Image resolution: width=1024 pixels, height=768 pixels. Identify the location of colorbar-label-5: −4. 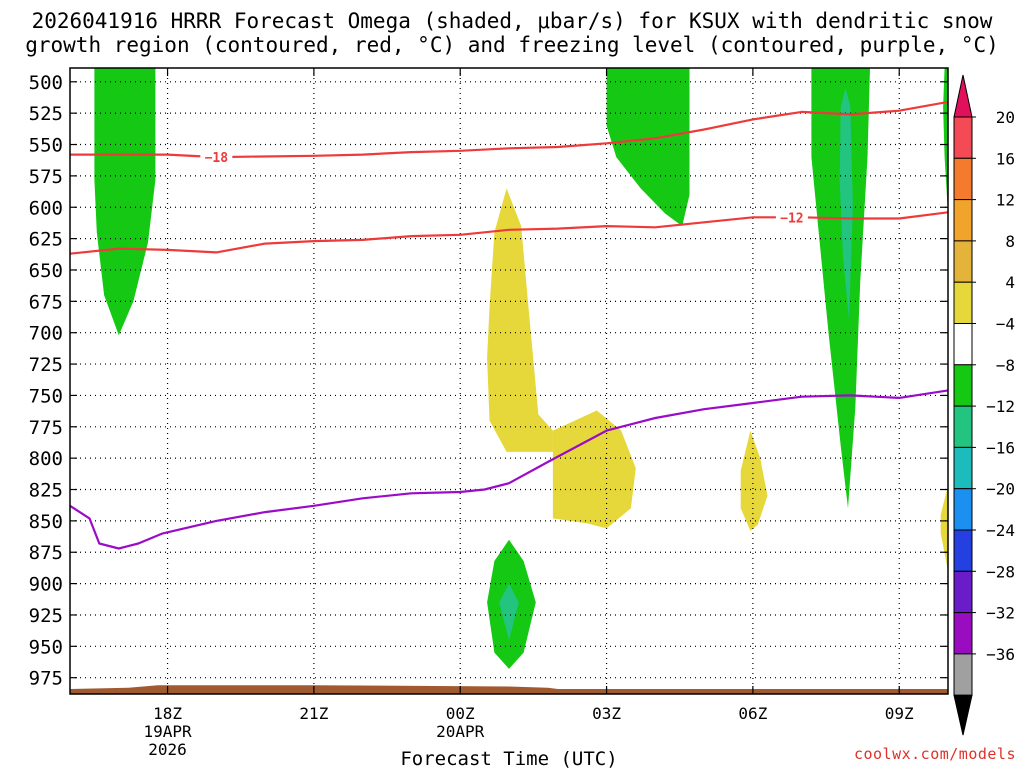
(1005, 324).